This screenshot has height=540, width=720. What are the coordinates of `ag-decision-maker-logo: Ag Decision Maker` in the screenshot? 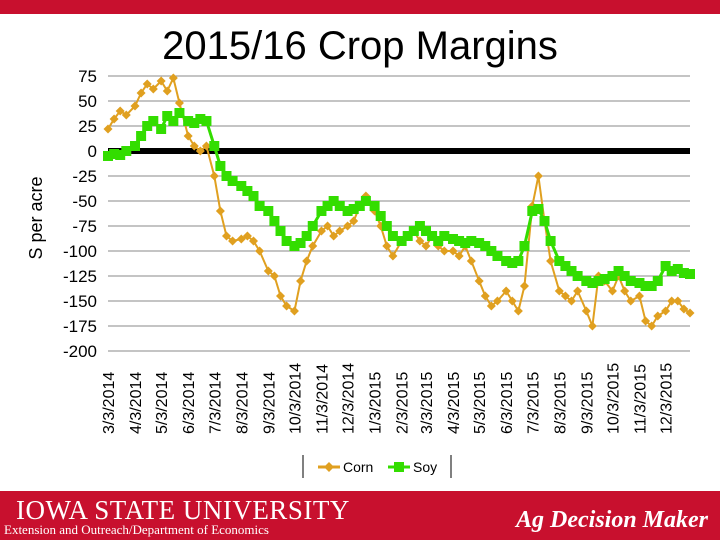 It's located at (612, 520).